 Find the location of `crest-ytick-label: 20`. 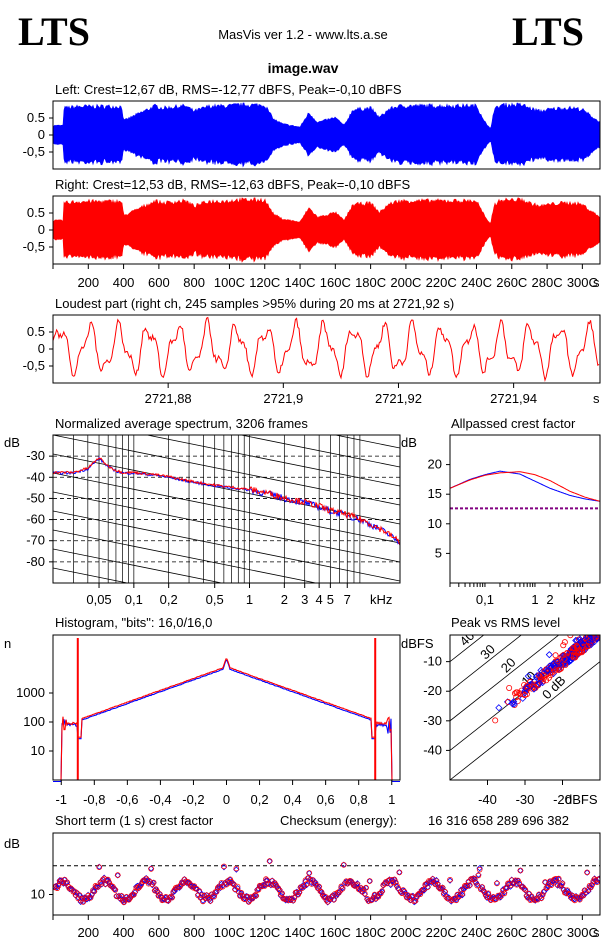

crest-ytick-label: 20 is located at coordinates (435, 464).